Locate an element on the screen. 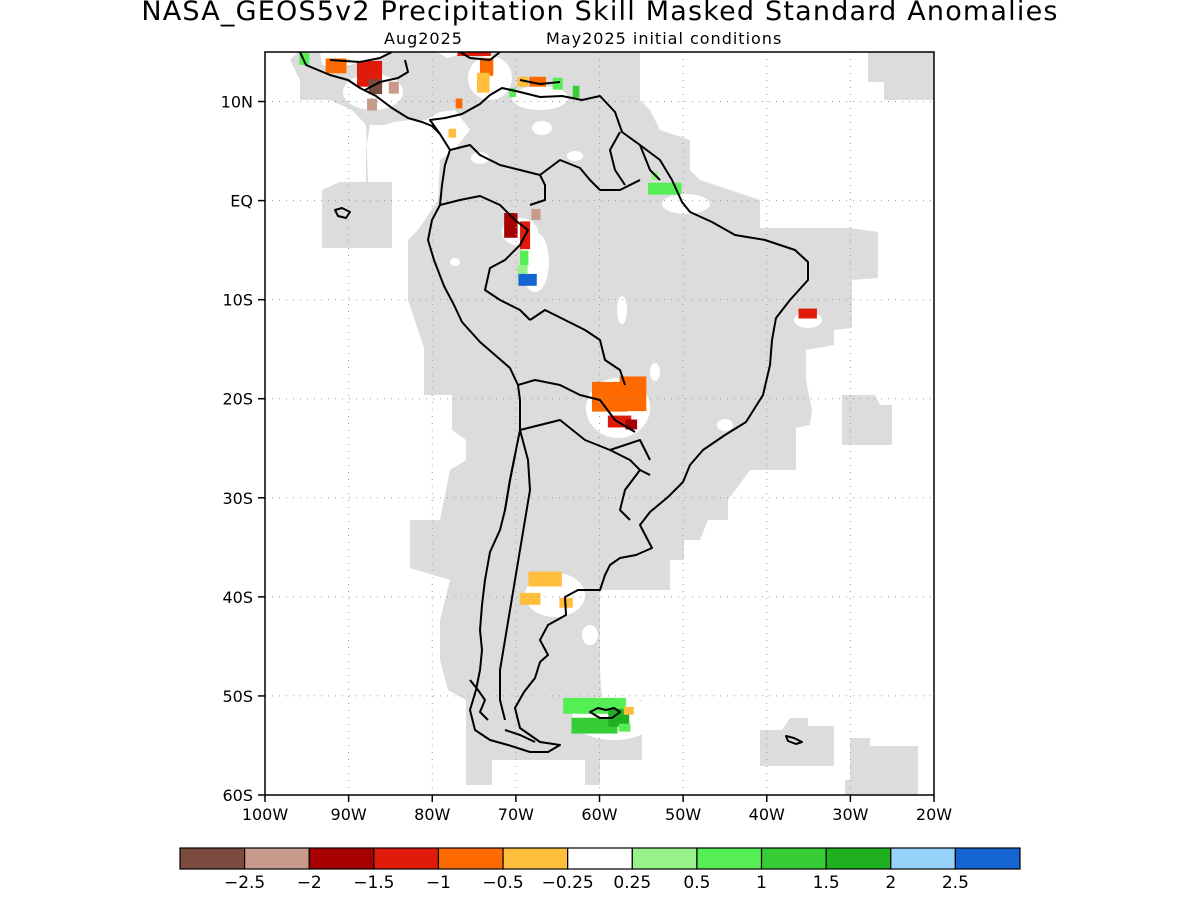 The image size is (1200, 900). y-tick-label: 50S is located at coordinates (237, 696).